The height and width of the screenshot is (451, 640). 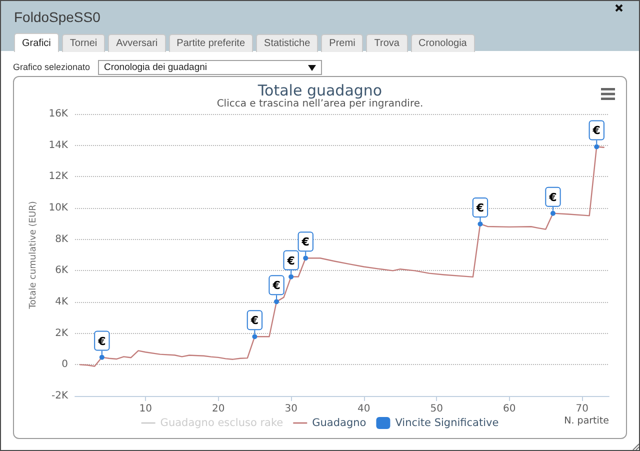 I want to click on y-tick-label: 8K, so click(x=61, y=239).